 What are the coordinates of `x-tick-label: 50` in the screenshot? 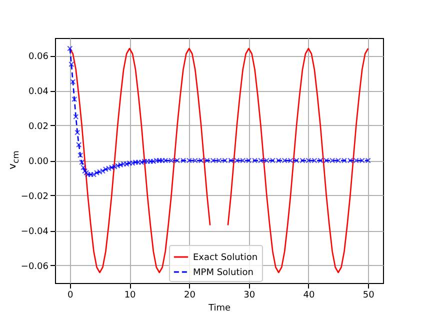 It's located at (368, 295).